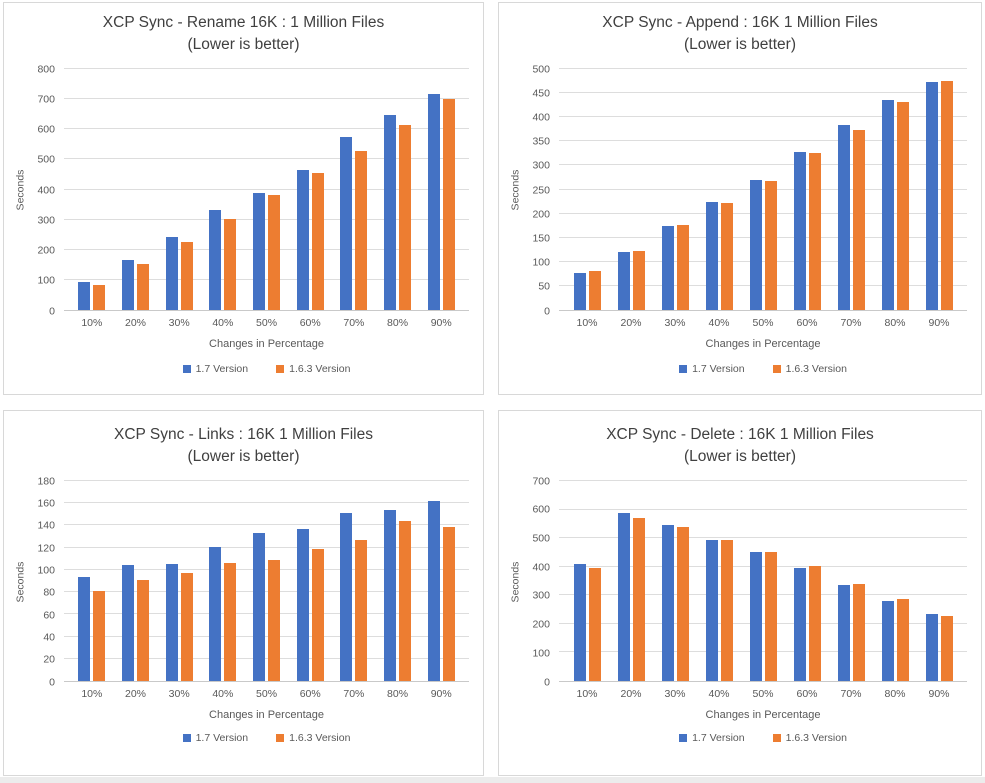 Image resolution: width=985 pixels, height=783 pixels. Describe the element at coordinates (46, 525) in the screenshot. I see `y-tick-label: 140` at that location.